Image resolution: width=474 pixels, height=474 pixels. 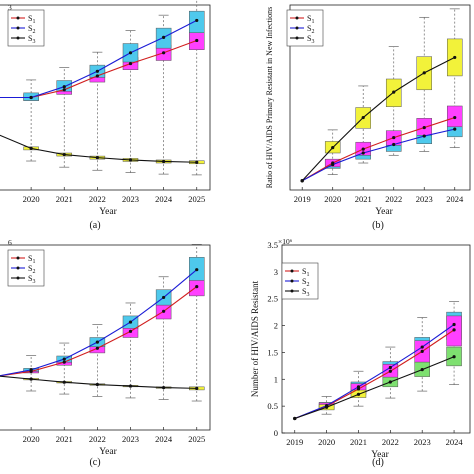 What do you see at coordinates (378, 462) in the screenshot?
I see `panel-caption: (d)` at bounding box center [378, 462].